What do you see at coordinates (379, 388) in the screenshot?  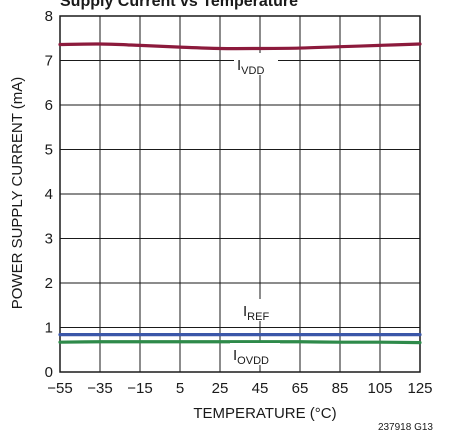 I see `x-tick-label: 105` at bounding box center [379, 388].